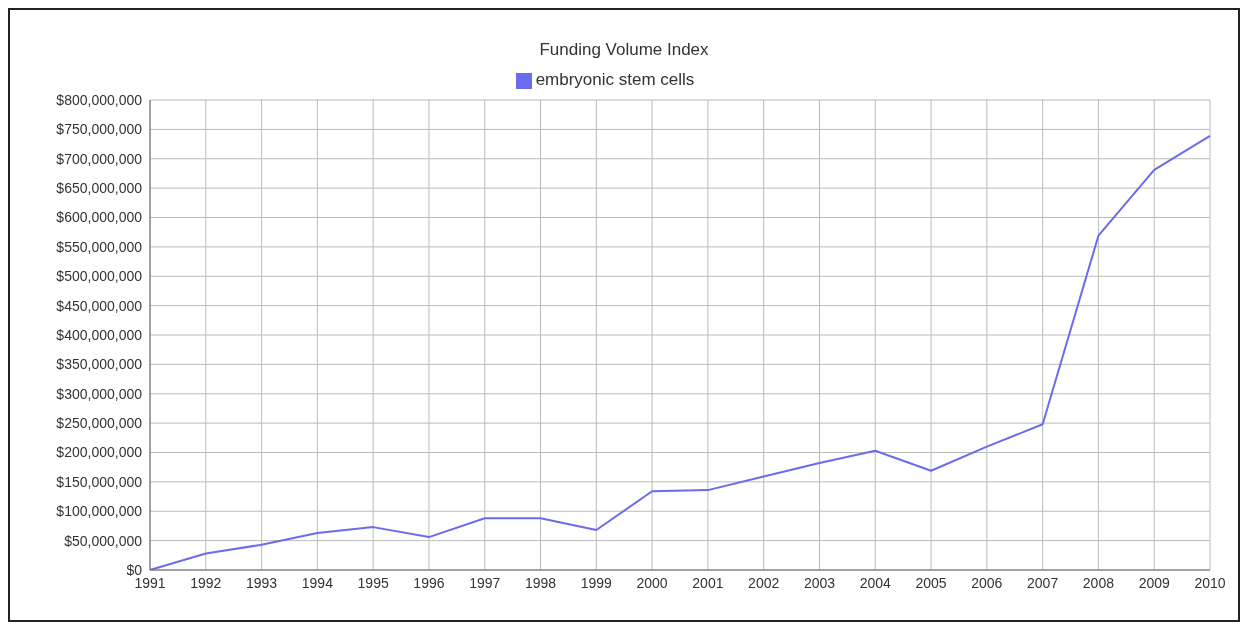  I want to click on x-tick-label: 2000, so click(652, 582).